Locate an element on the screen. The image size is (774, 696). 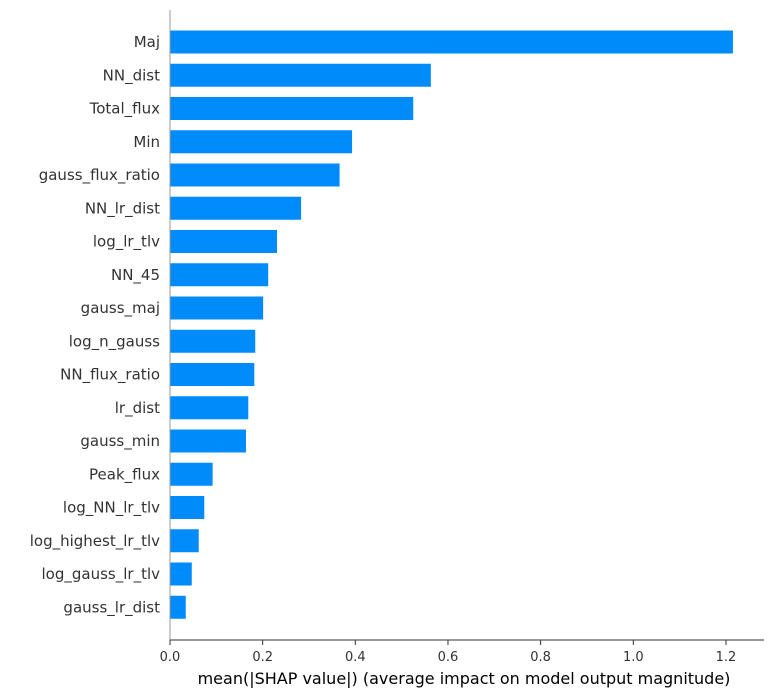
bar-log_gauss_lr_tlv is located at coordinates (181, 574).